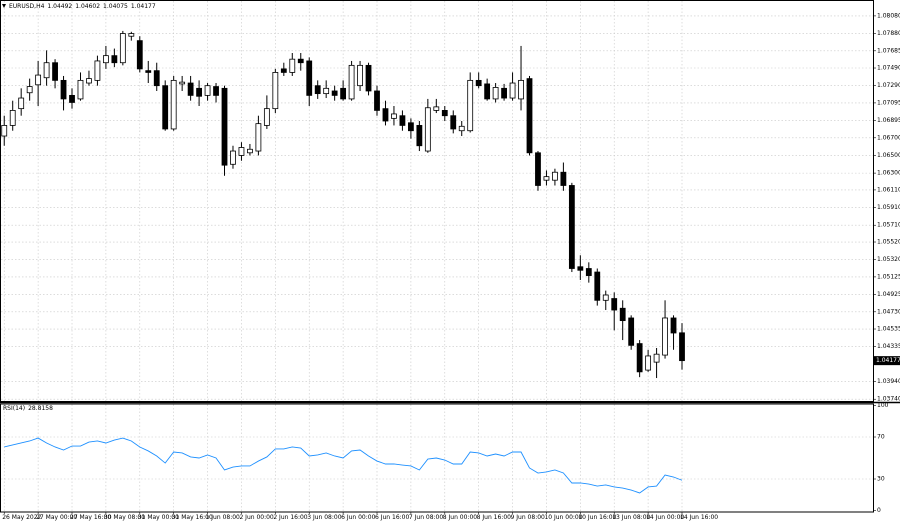 This screenshot has width=900, height=523. What do you see at coordinates (888, 276) in the screenshot?
I see `y-tick-label: 1.05125` at bounding box center [888, 276].